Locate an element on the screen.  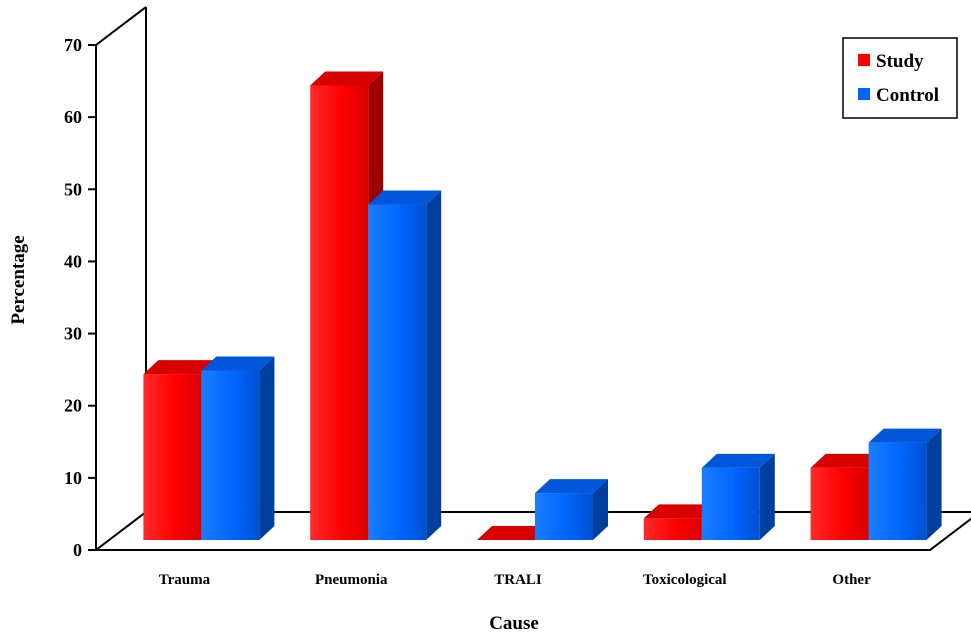
bar-control-other is located at coordinates (905, 484).